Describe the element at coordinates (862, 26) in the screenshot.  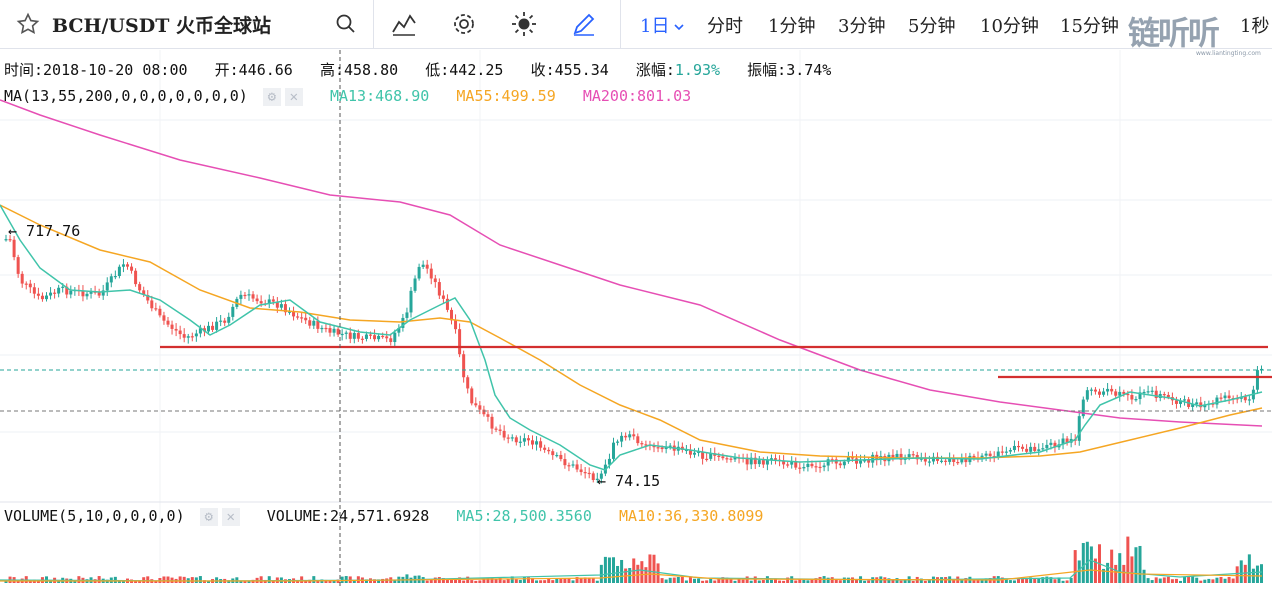
I see `interval-3m: 3分钟` at that location.